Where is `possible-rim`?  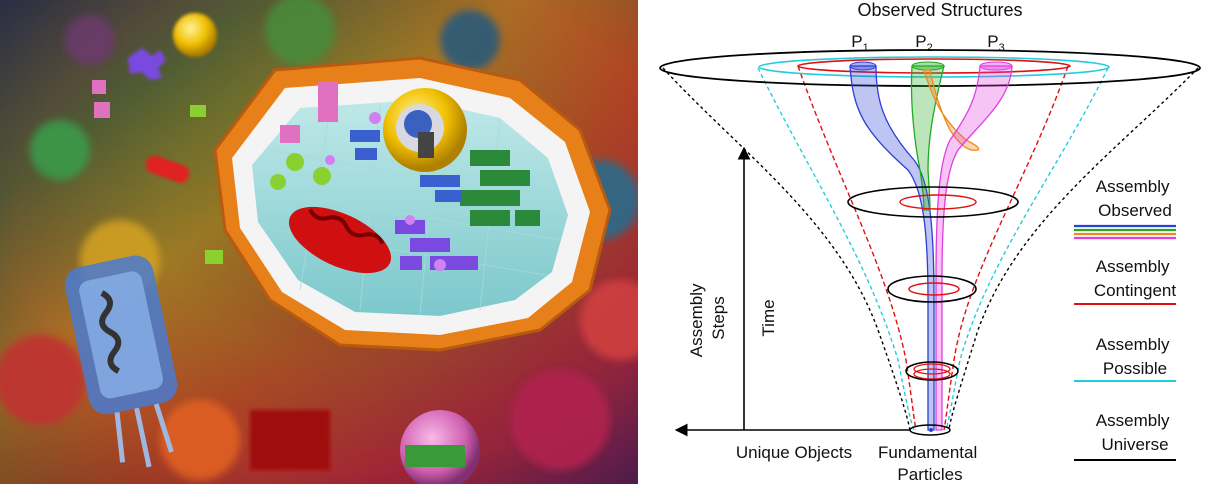
possible-rim is located at coordinates (934, 67).